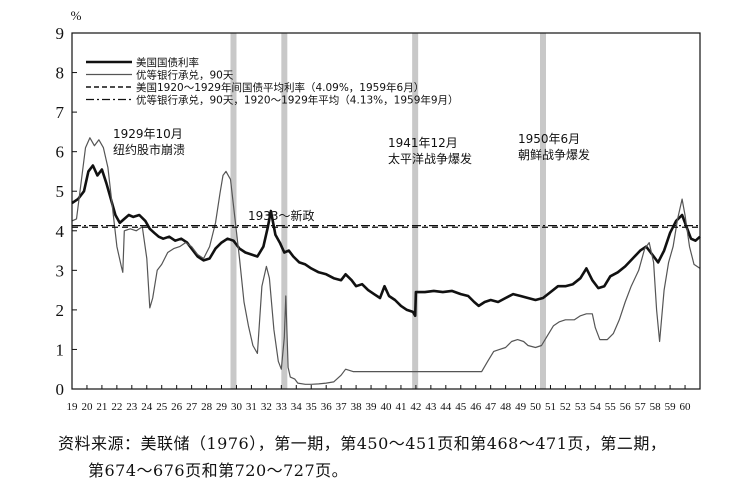 The image size is (729, 495). Describe the element at coordinates (423, 143) in the screenshot. I see `event-label-3-line-1: 1941年12月` at that location.